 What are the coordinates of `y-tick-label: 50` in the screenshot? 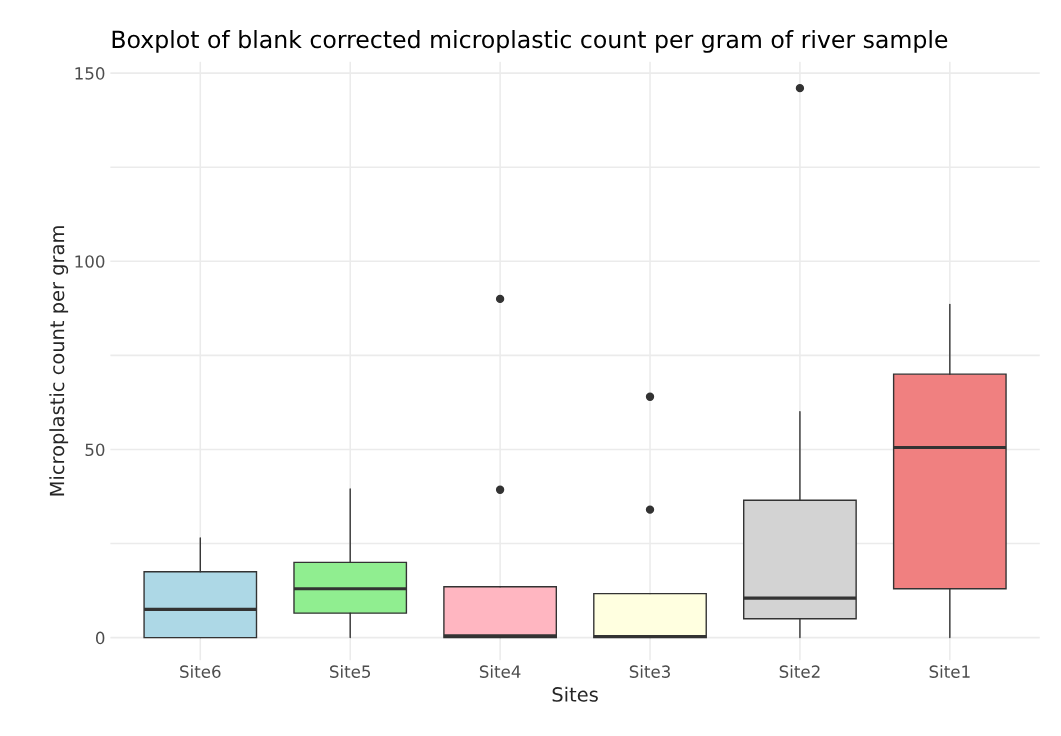 It's located at (95, 450).